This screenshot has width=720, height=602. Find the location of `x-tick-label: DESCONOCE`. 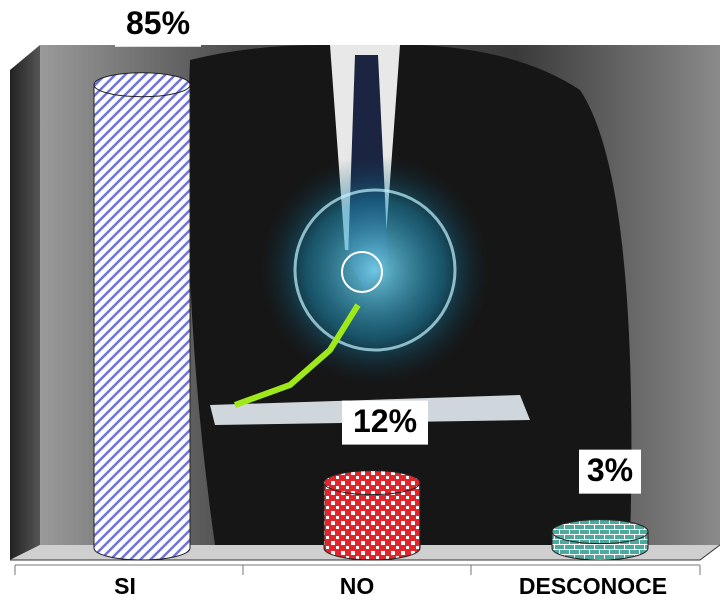

x-tick-label: DESCONOCE is located at coordinates (593, 586).